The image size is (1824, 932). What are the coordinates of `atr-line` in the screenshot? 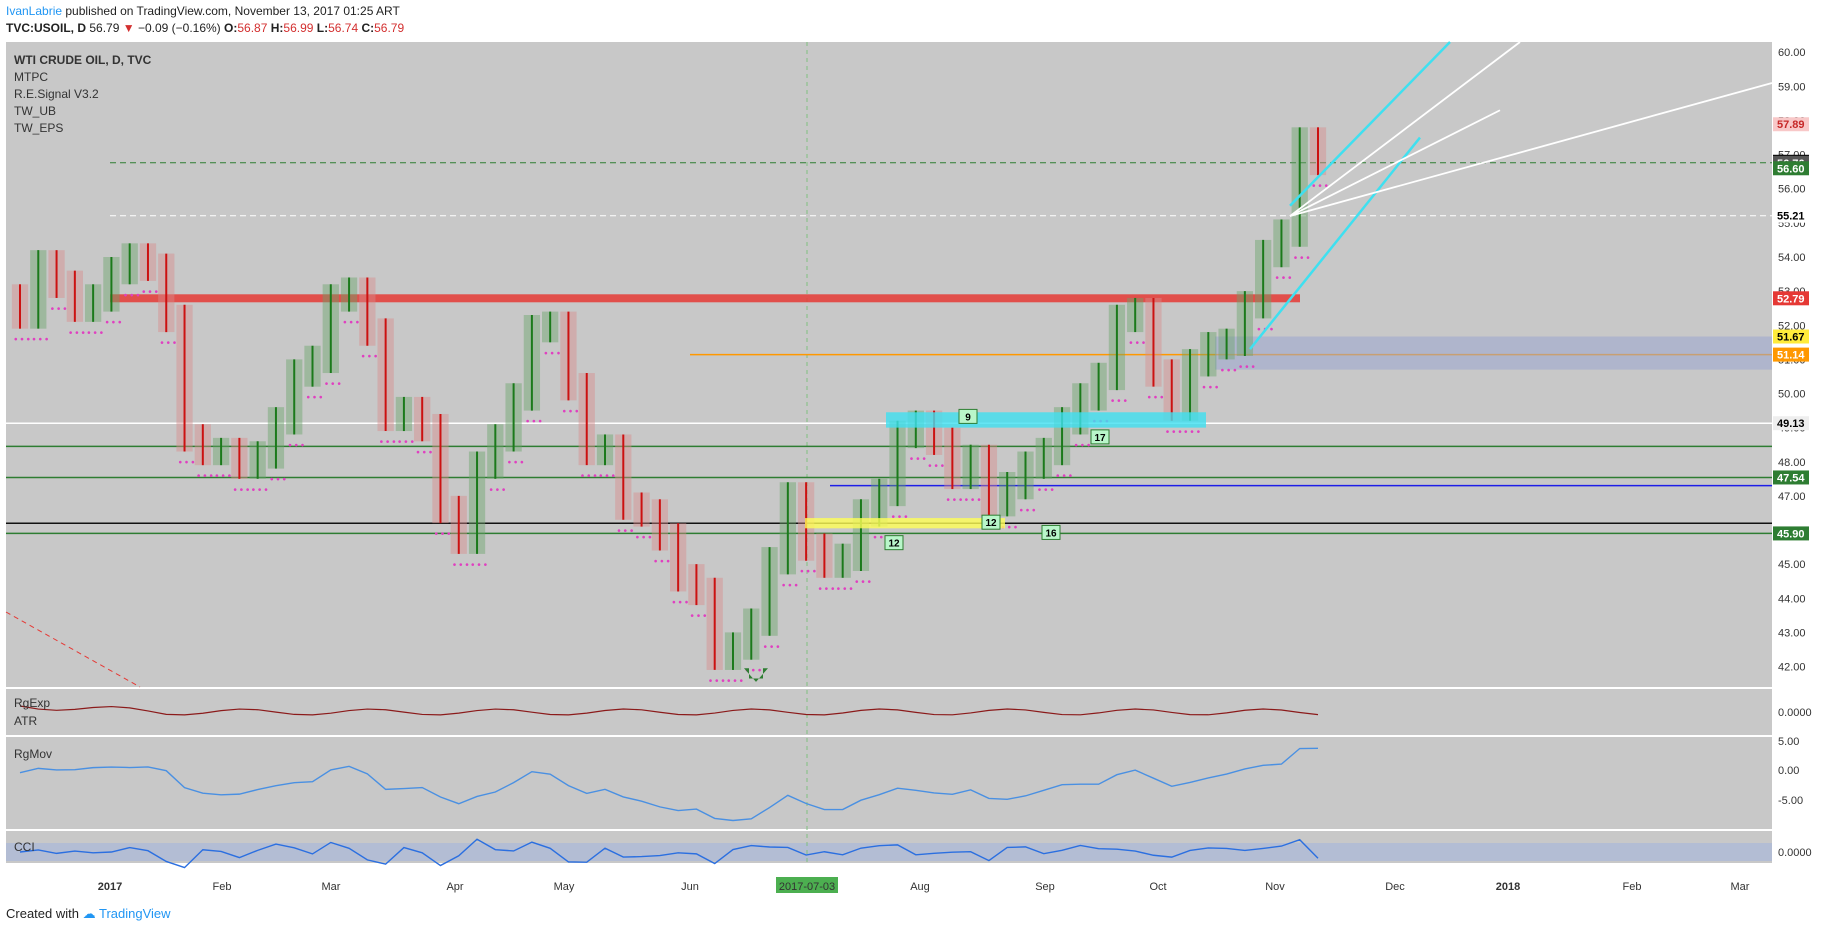 It's located at (669, 710).